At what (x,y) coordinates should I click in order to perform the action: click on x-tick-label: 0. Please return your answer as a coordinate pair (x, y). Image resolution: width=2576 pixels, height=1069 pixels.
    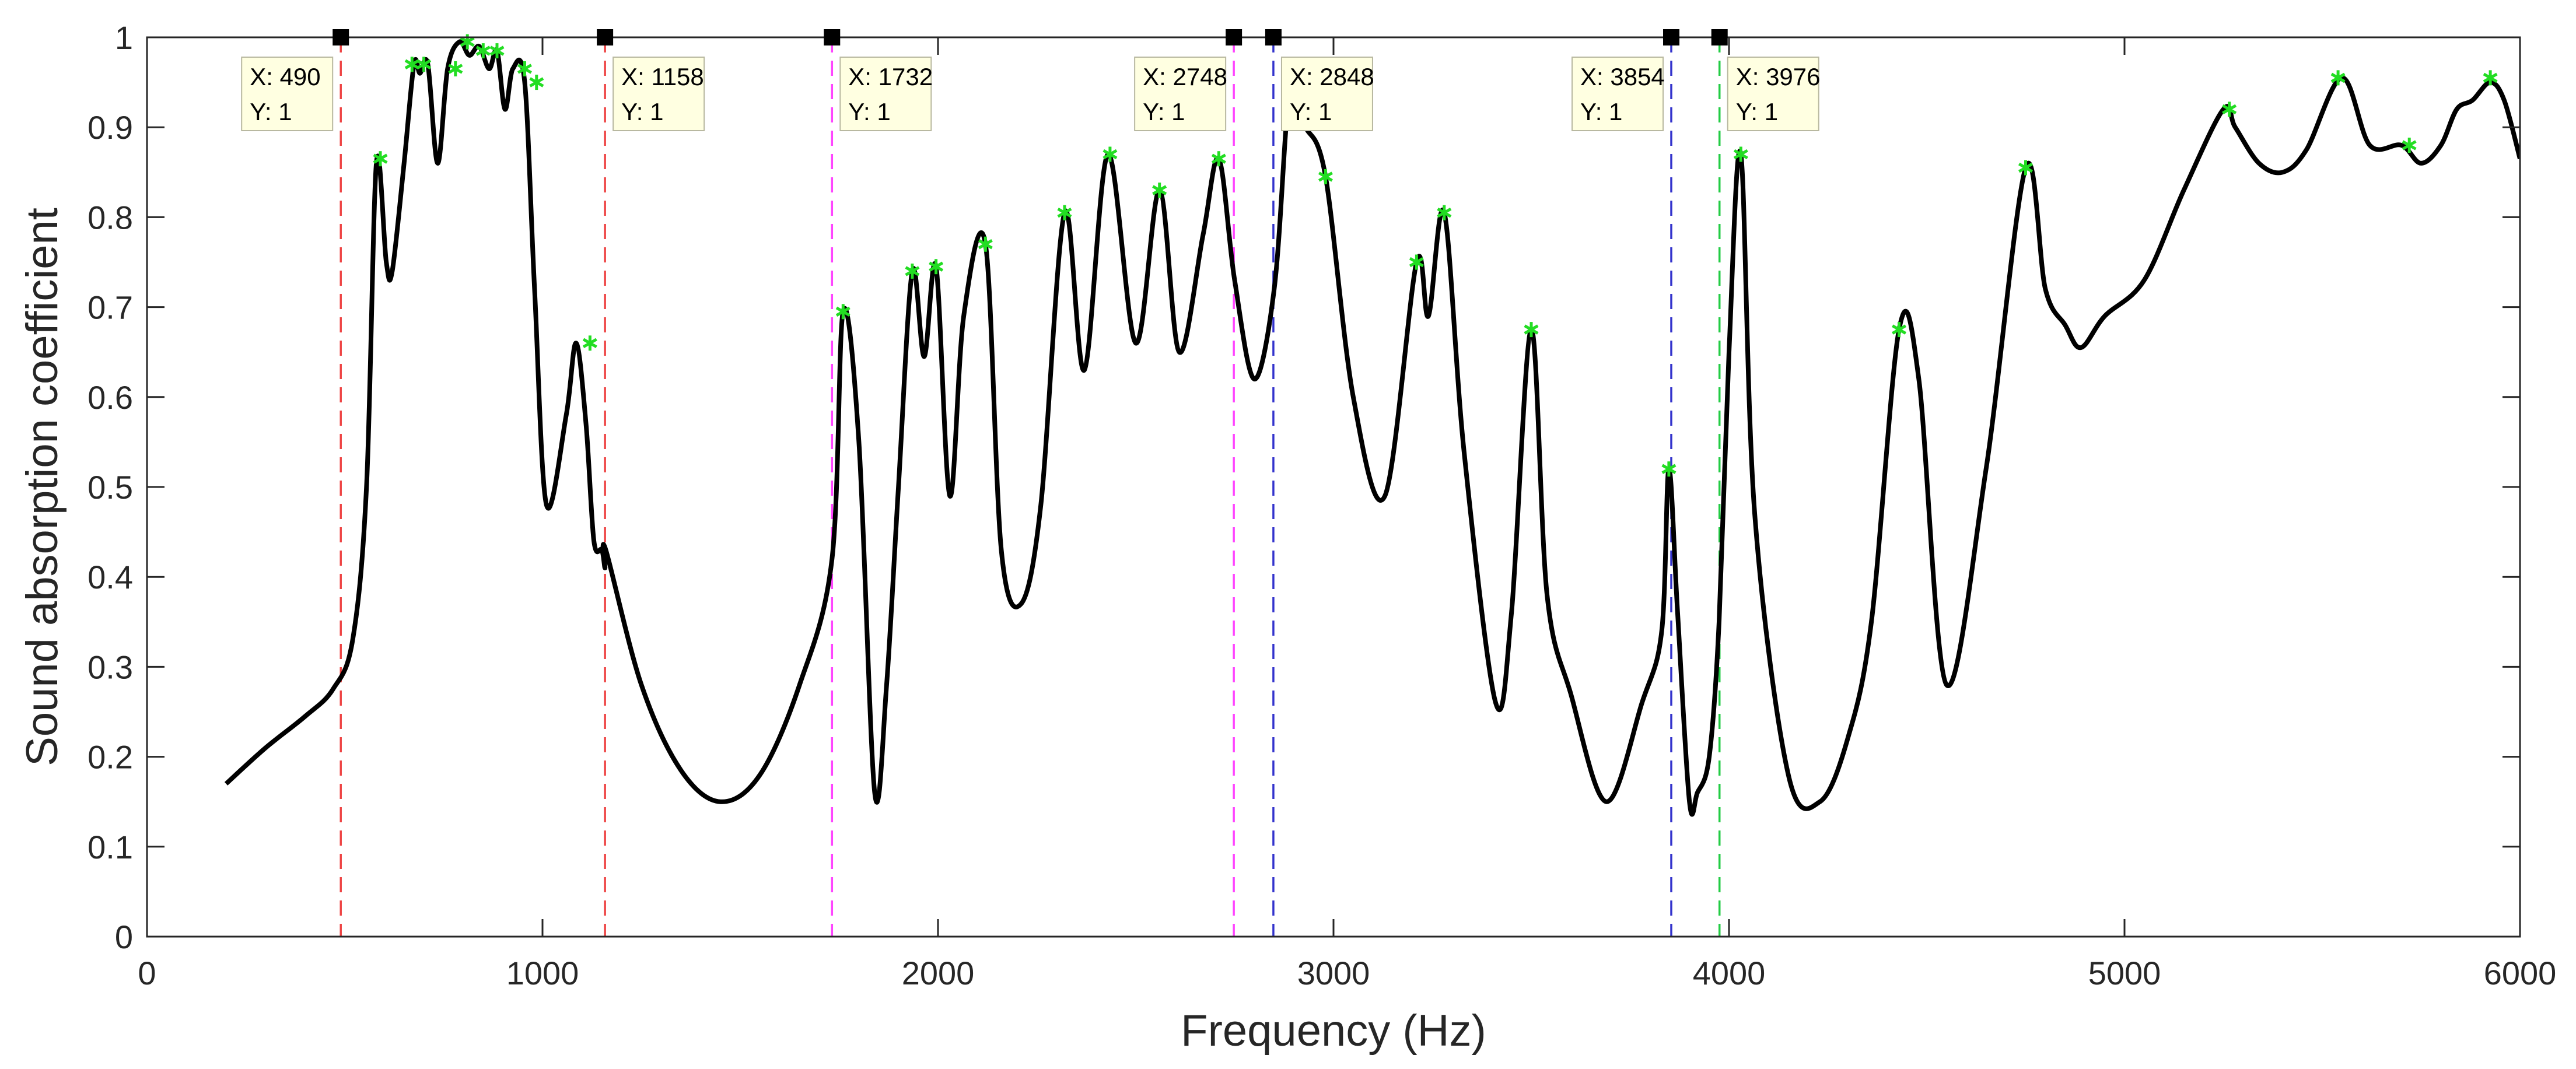
    Looking at the image, I should click on (147, 973).